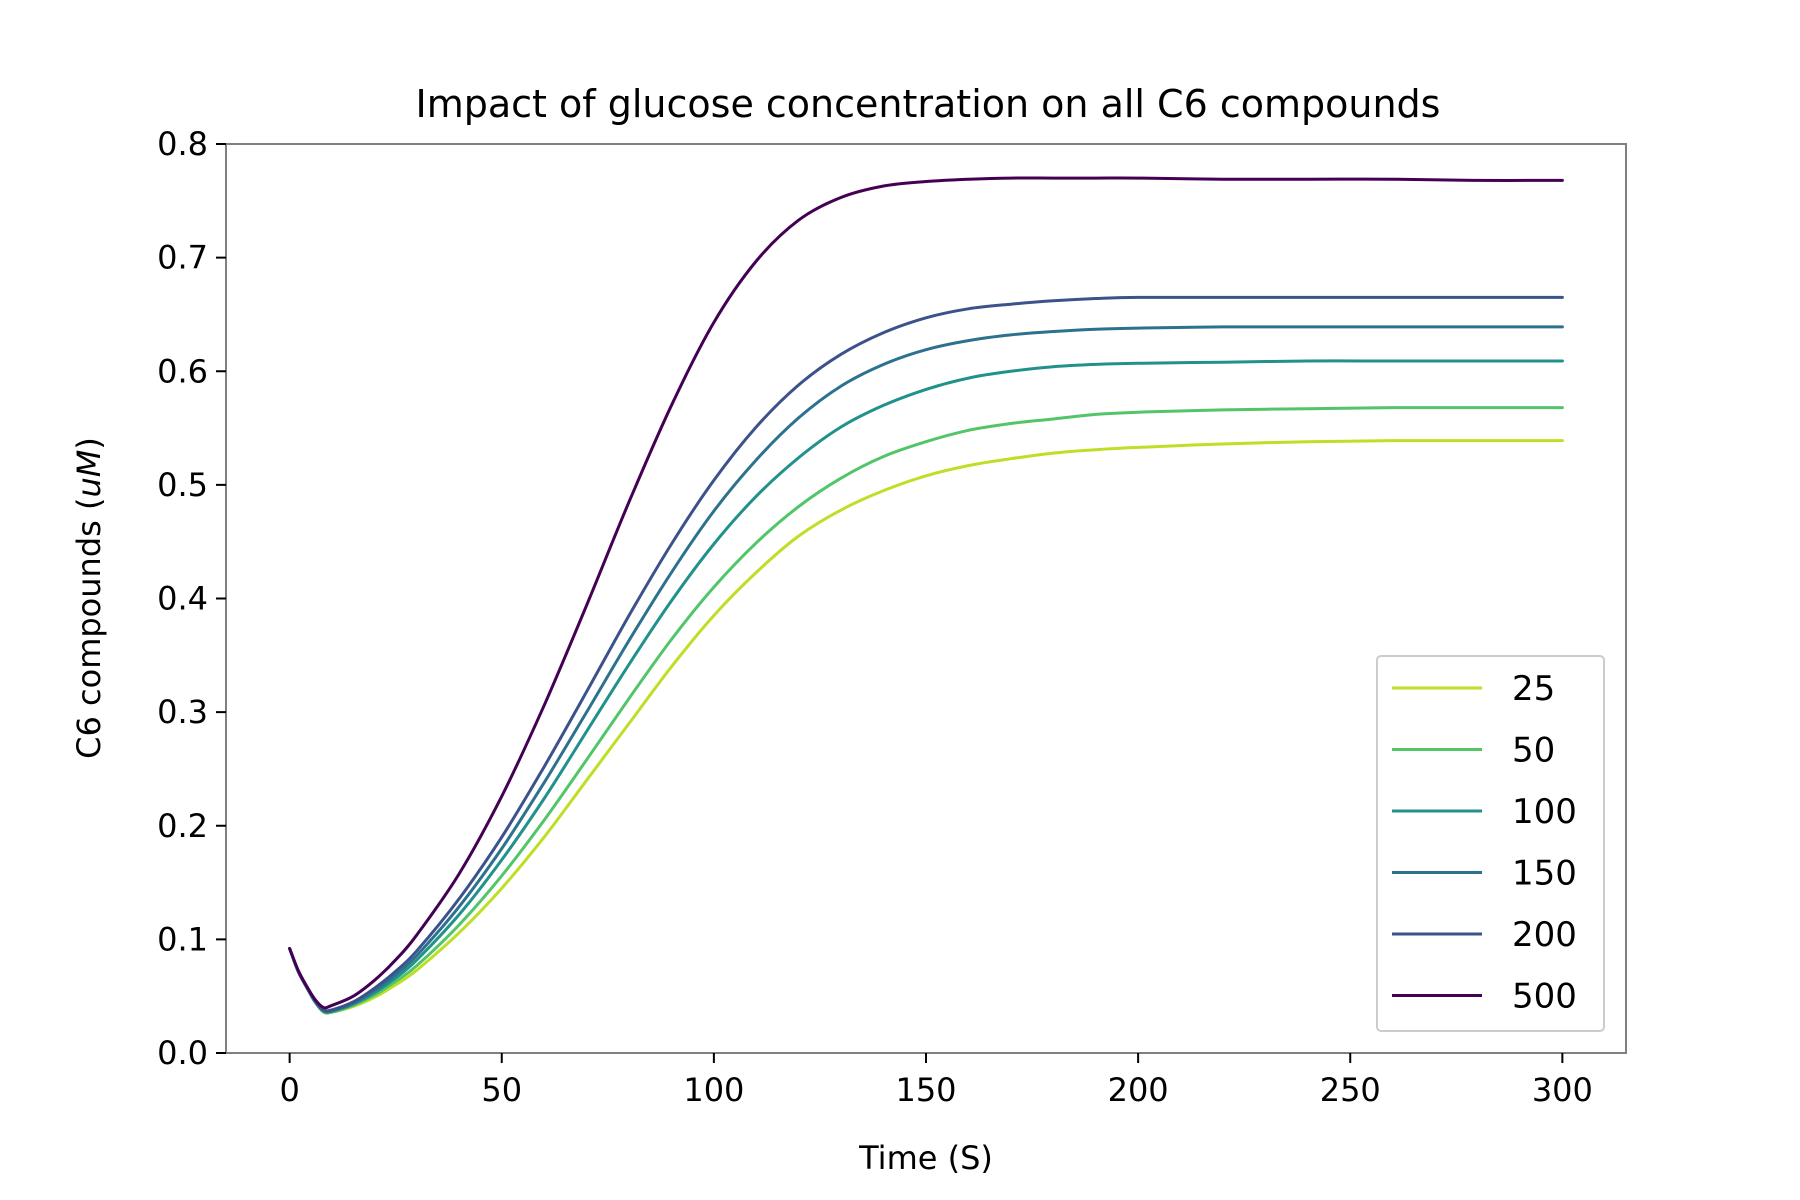 This screenshot has width=1800, height=1200. What do you see at coordinates (1138, 1090) in the screenshot?
I see `x-tick-label: 200` at bounding box center [1138, 1090].